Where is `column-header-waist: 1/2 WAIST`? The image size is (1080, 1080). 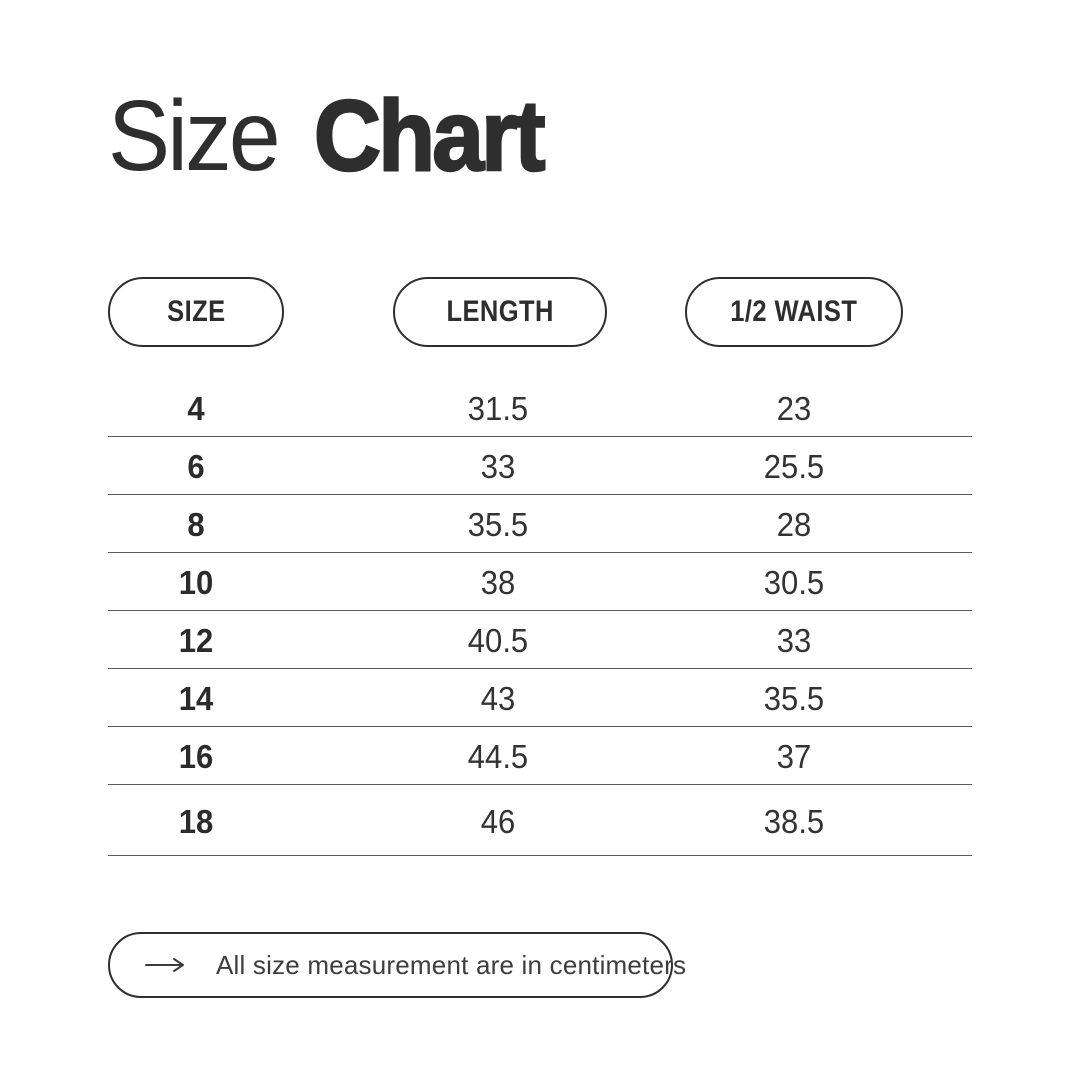
column-header-waist: 1/2 WAIST is located at coordinates (794, 312).